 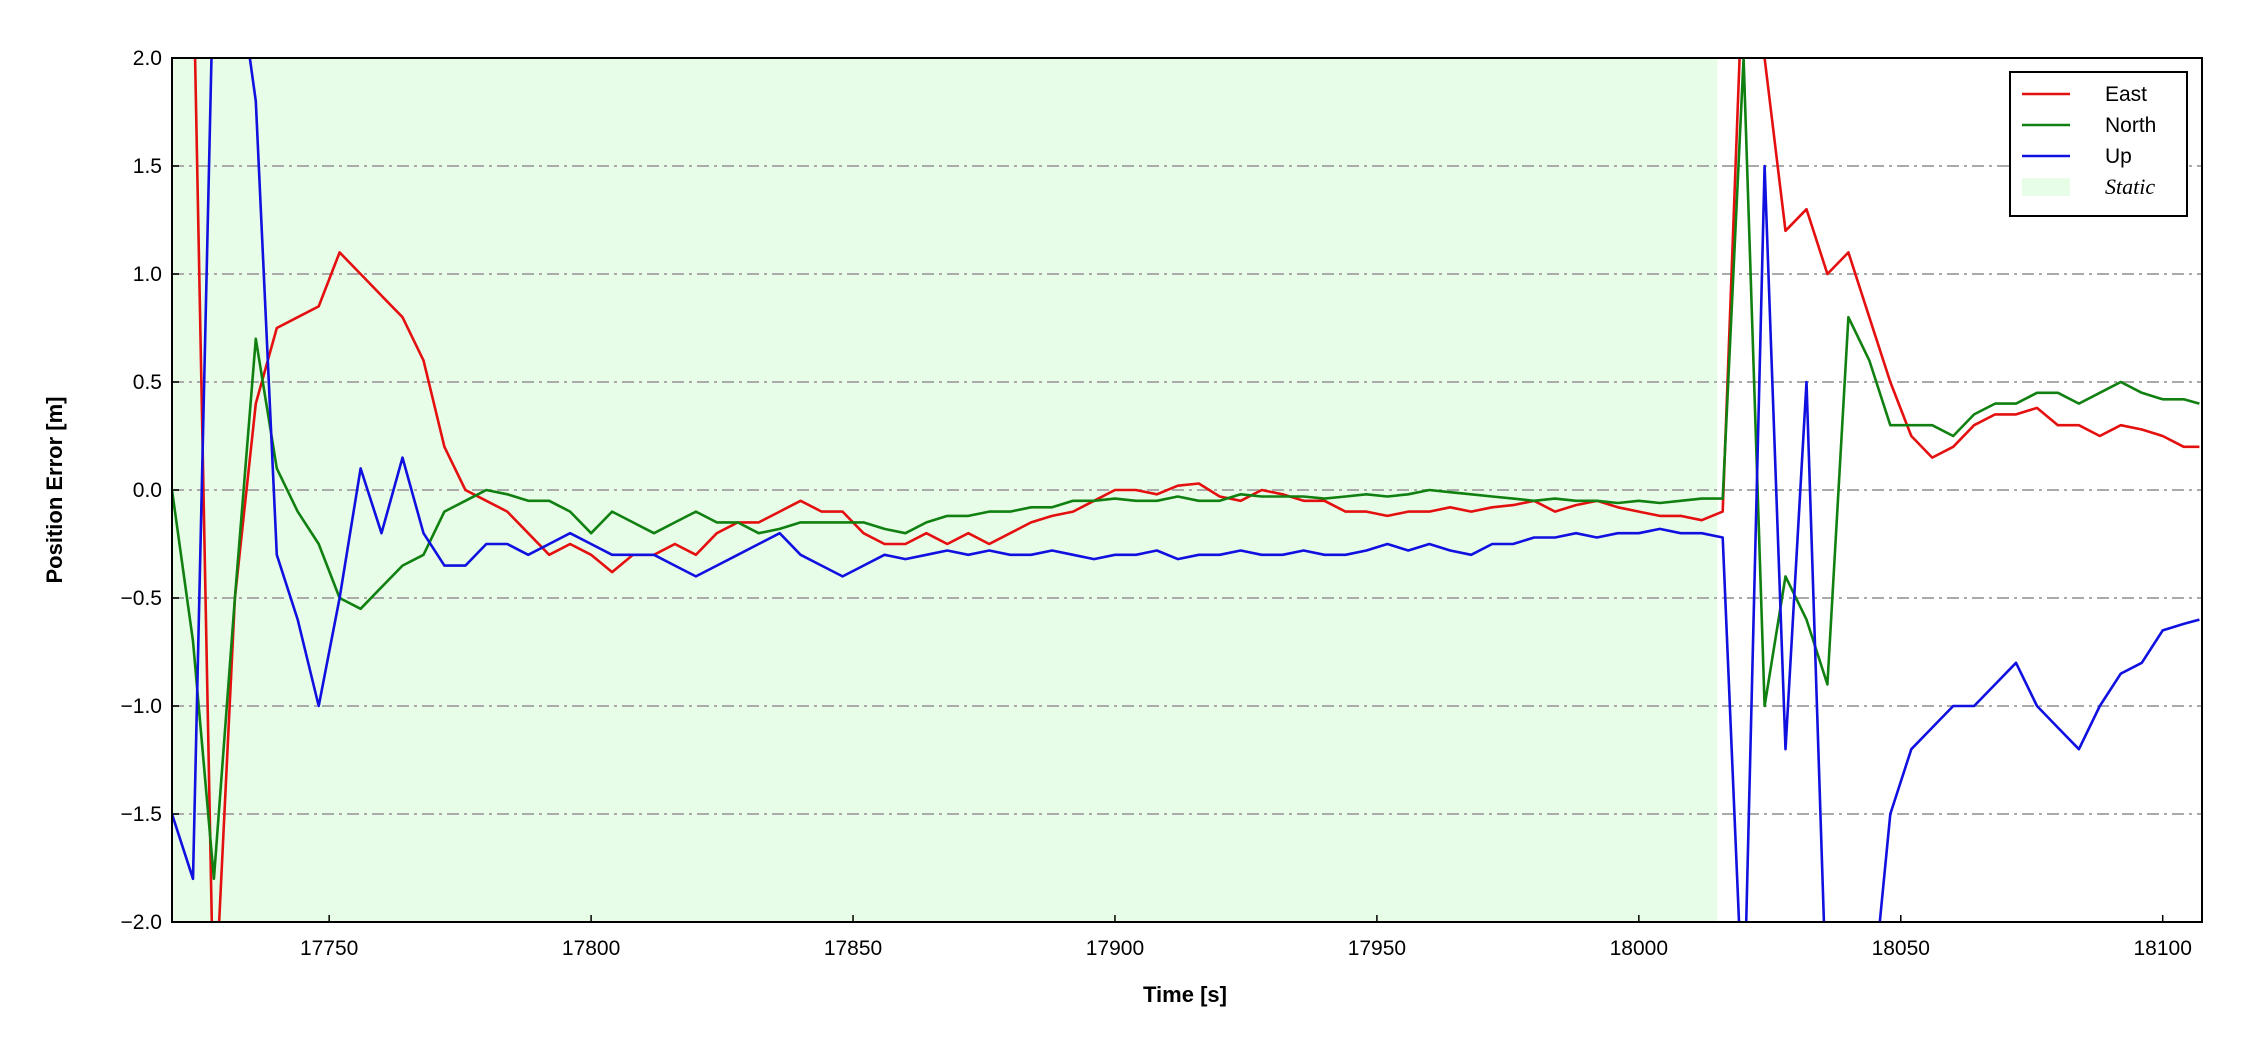 What do you see at coordinates (2163, 948) in the screenshot?
I see `x-tick-label: 18100` at bounding box center [2163, 948].